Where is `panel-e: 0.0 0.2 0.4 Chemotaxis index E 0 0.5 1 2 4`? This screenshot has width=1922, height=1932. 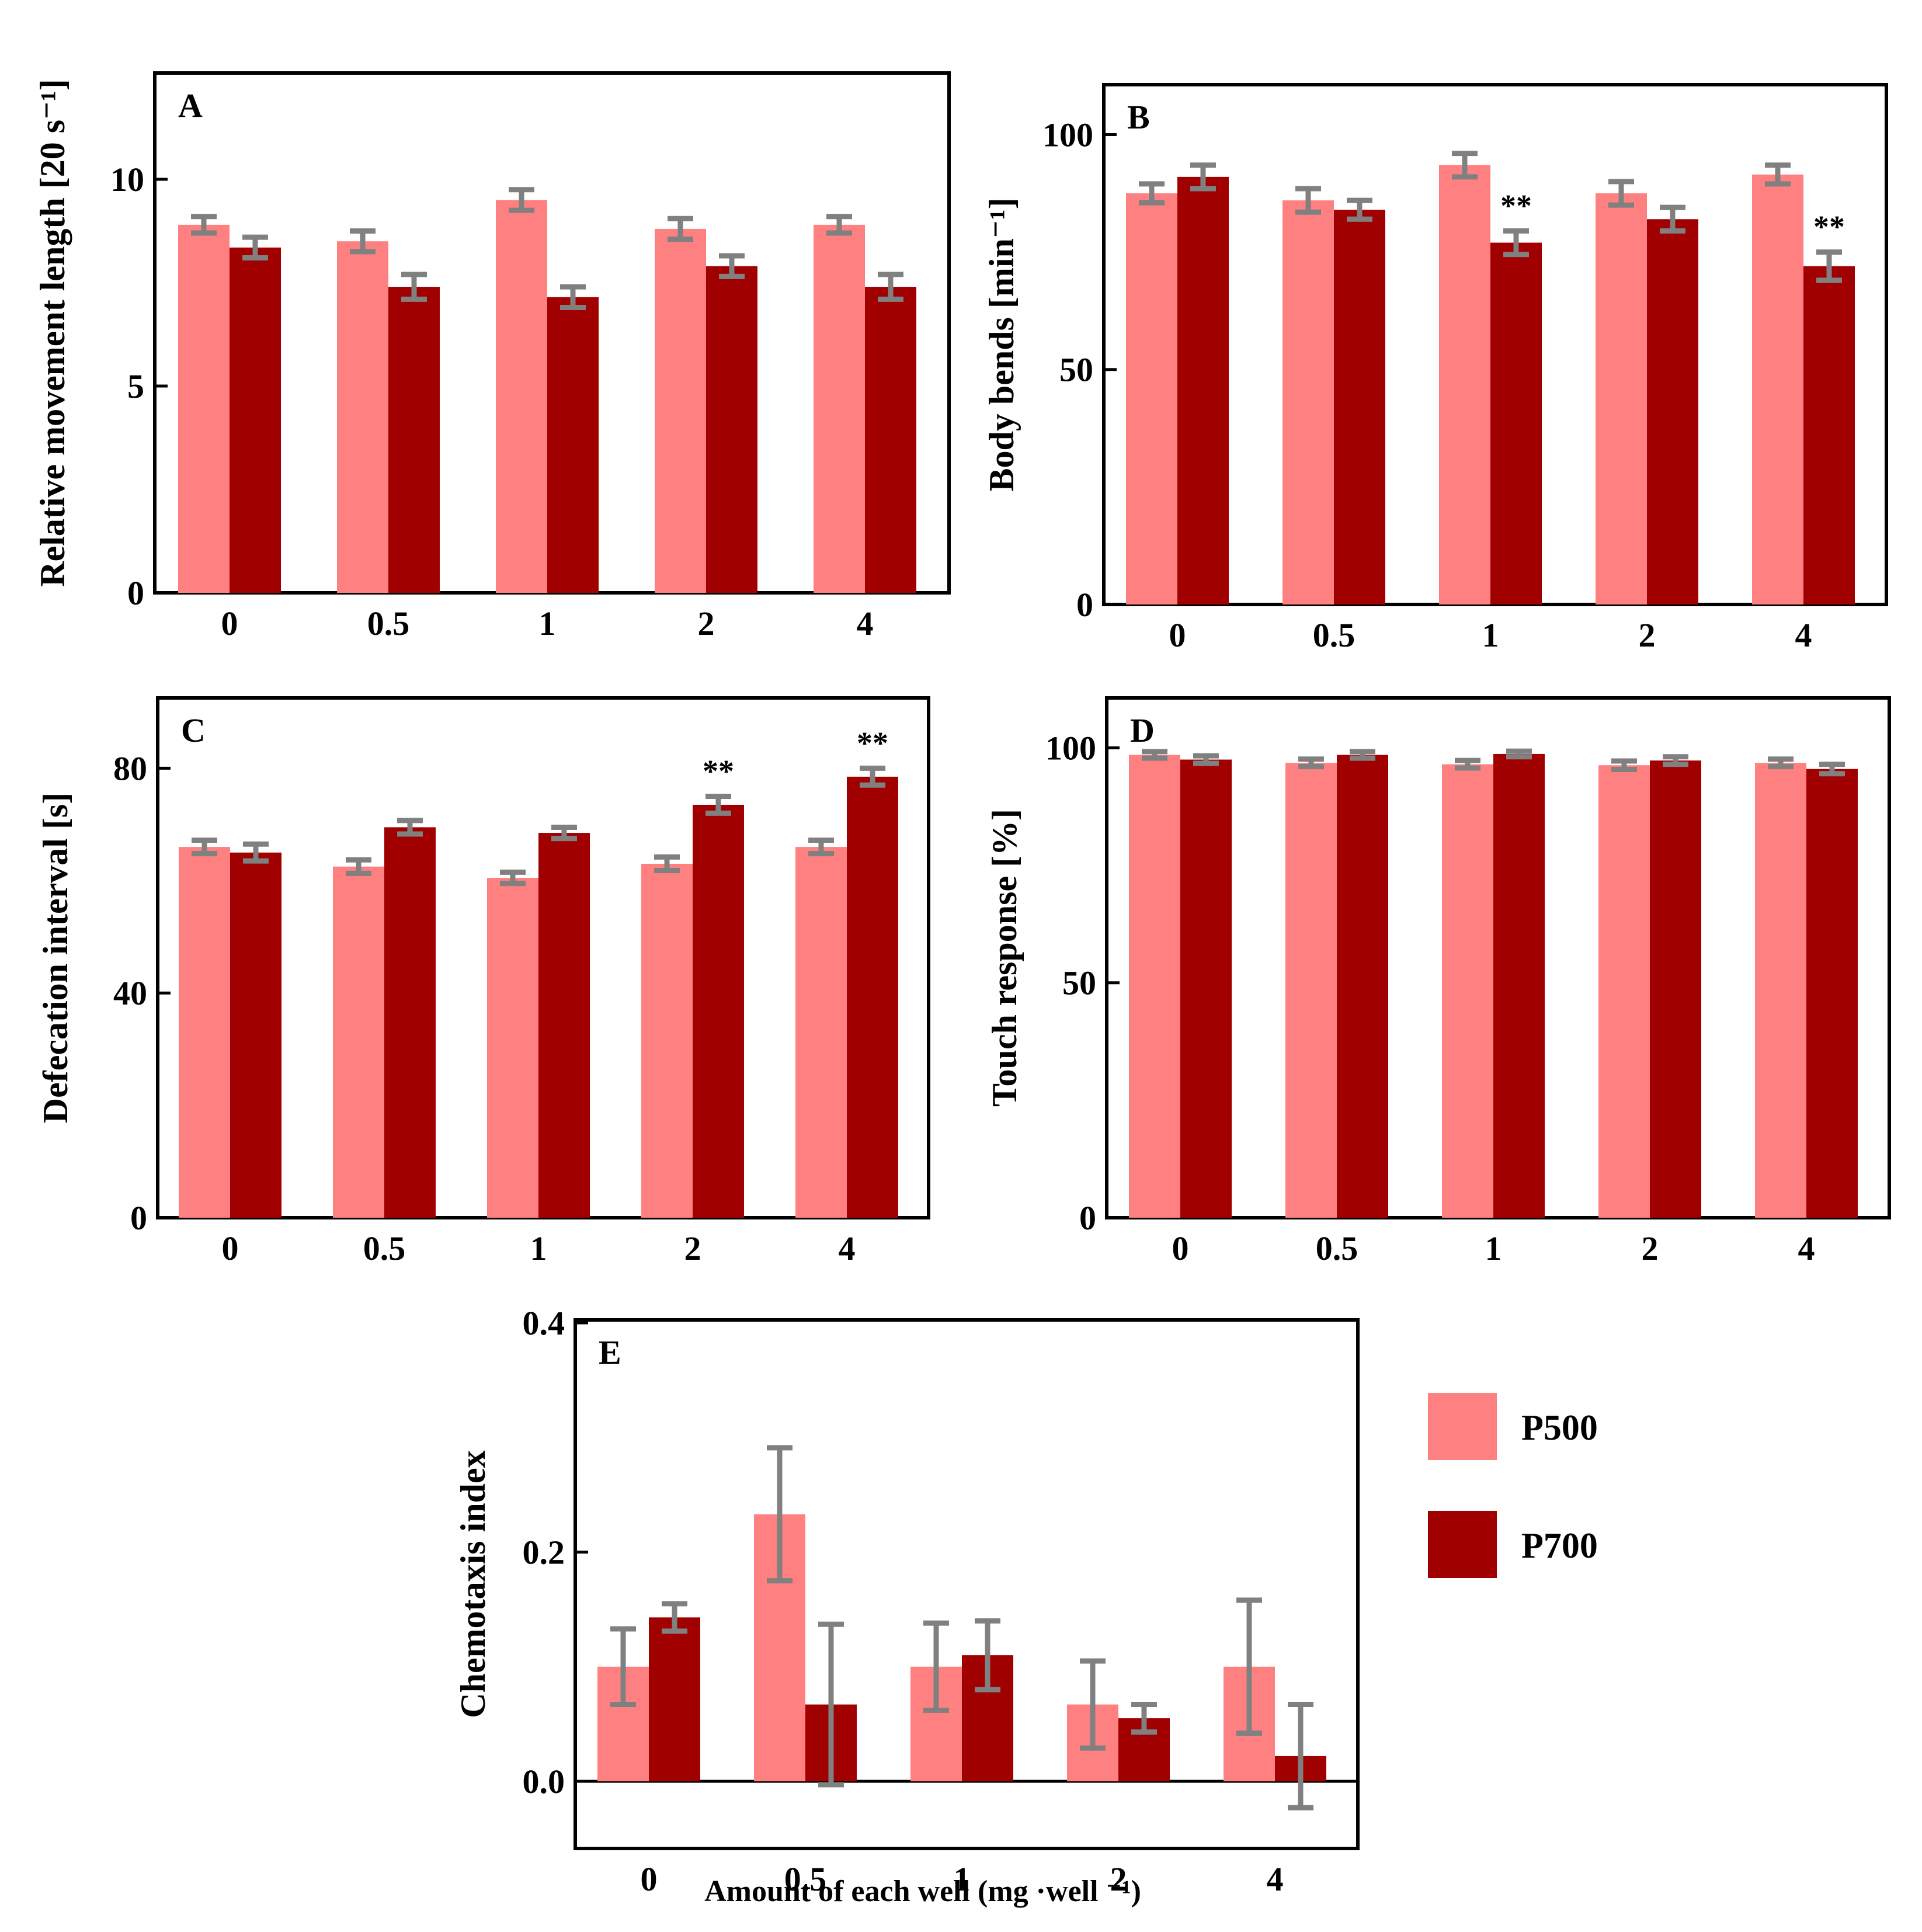
panel-e: 0.0 0.2 0.4 Chemotaxis index E 0 0.5 1 2 4 is located at coordinates (907, 1601).